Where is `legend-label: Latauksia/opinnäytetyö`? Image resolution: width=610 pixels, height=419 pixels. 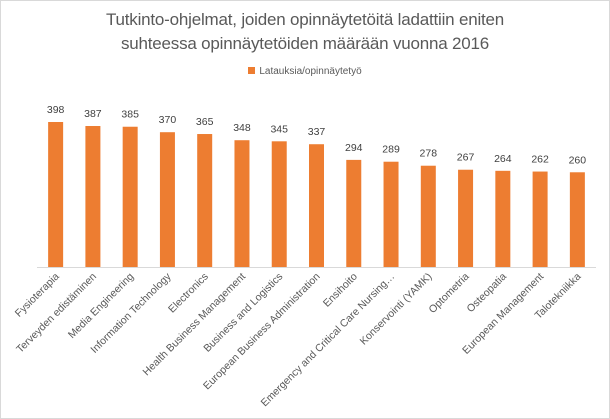 legend-label: Latauksia/opinnäytetyö is located at coordinates (310, 71).